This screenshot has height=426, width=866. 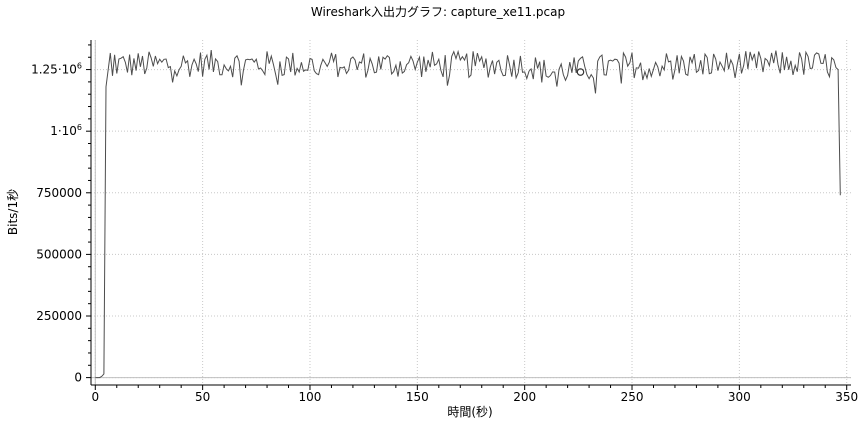 I want to click on selected-point-marker, so click(x=580, y=72).